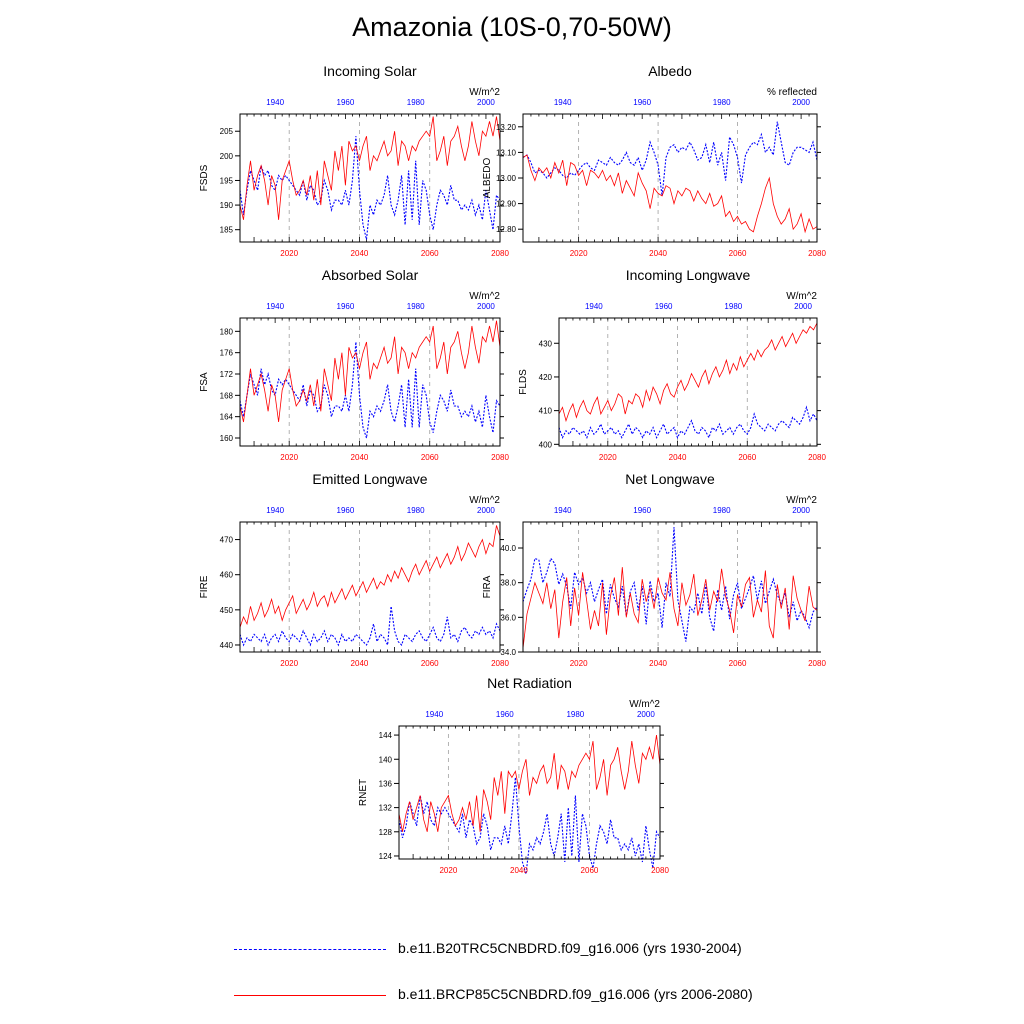 Image resolution: width=1024 pixels, height=1024 pixels. Describe the element at coordinates (506, 178) in the screenshot. I see `y-tick-label: 13.00` at that location.